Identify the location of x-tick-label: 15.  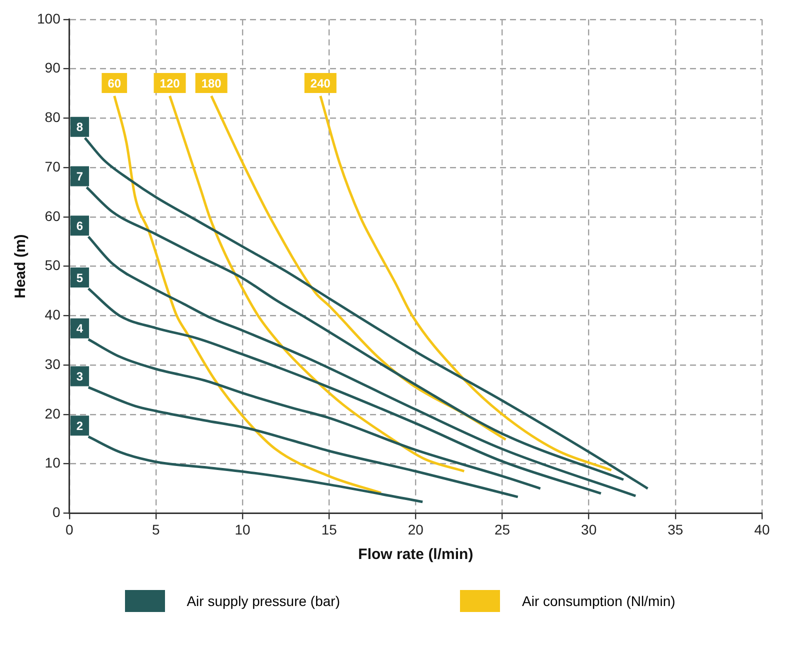
(329, 529).